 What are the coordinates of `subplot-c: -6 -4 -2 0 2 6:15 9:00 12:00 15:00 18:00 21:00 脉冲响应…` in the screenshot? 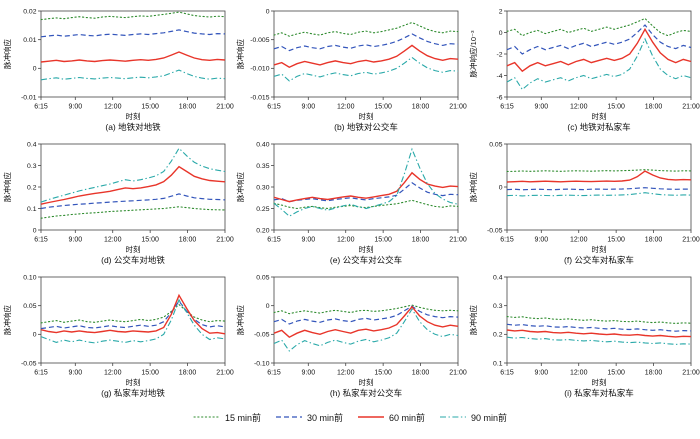 It's located at (583, 70).